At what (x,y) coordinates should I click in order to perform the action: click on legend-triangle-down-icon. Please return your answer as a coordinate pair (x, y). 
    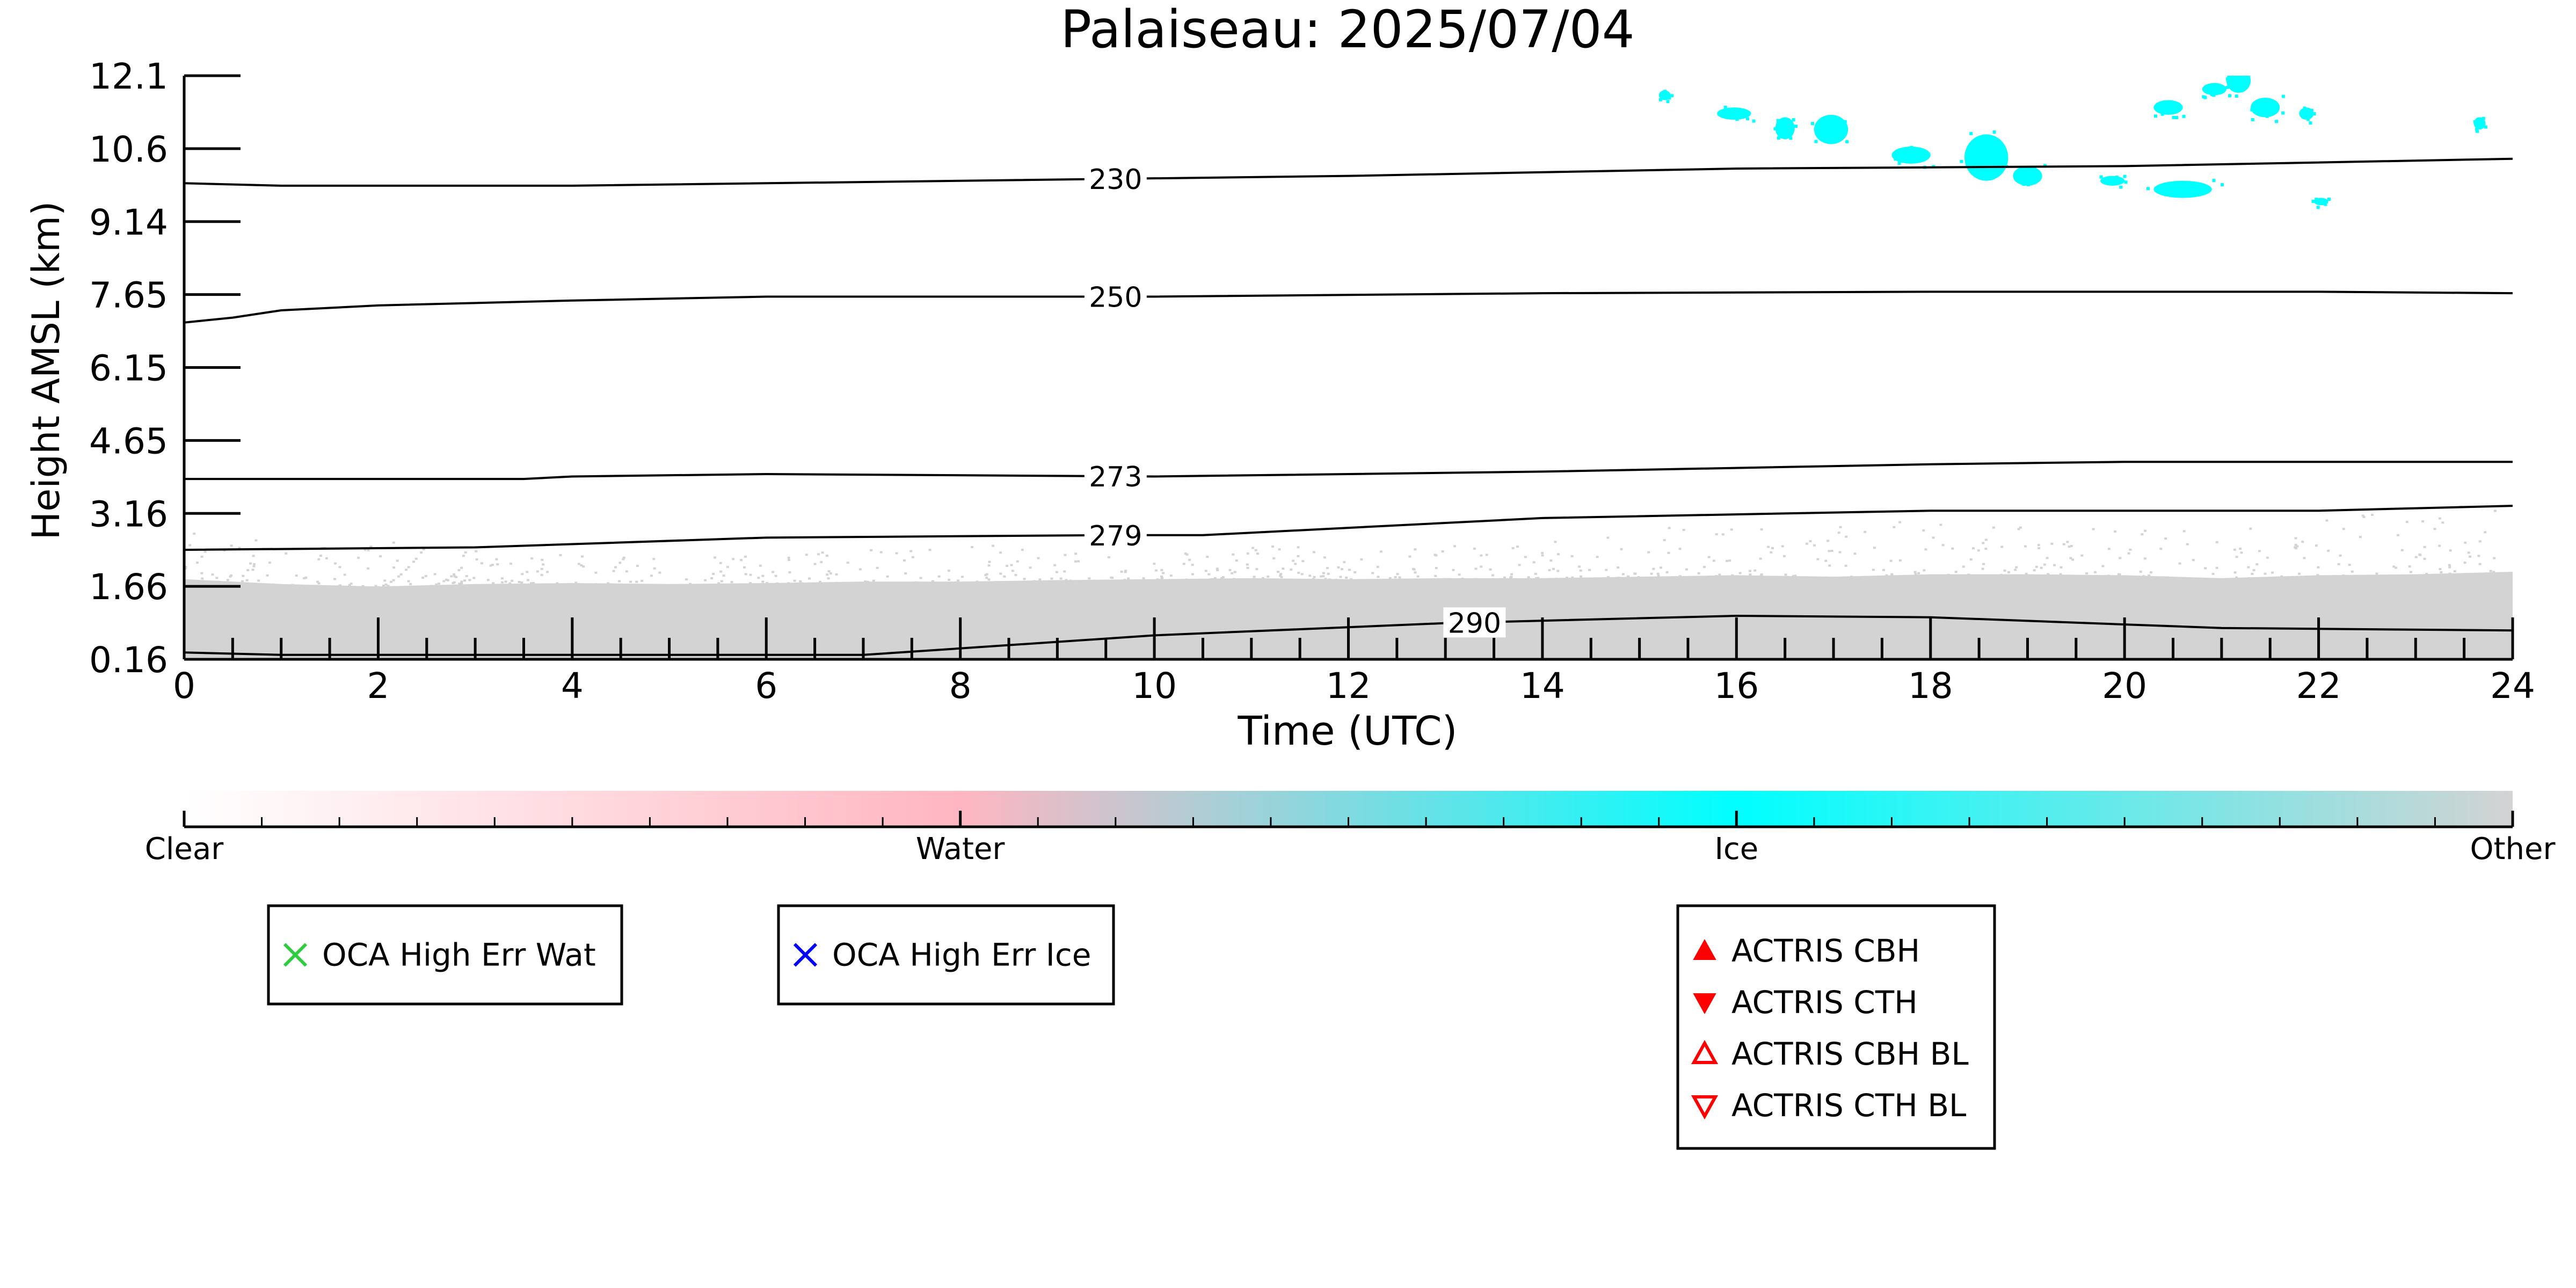
    Looking at the image, I should click on (1705, 1107).